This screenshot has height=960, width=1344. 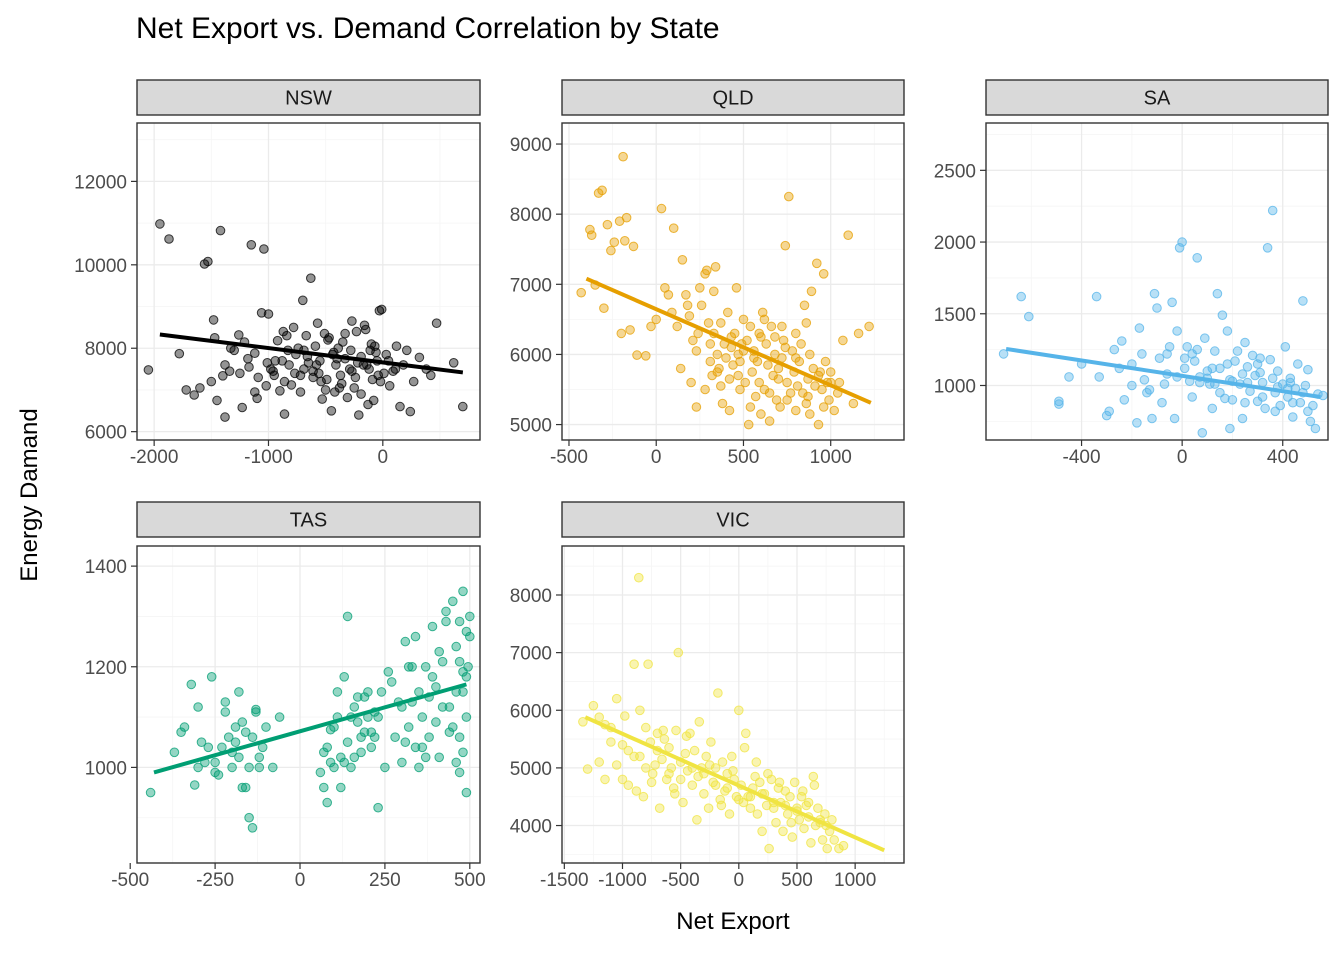 I want to click on y-tick-label-vic: 6000, so click(x=531, y=711).